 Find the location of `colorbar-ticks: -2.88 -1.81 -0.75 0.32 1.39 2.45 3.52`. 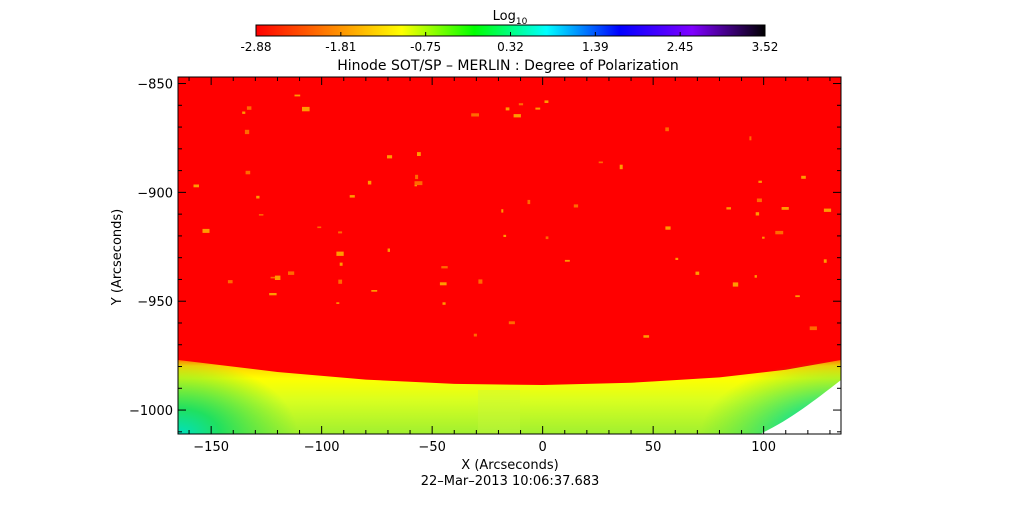

colorbar-ticks: -2.88 -1.81 -0.75 0.32 1.39 2.45 3.52 is located at coordinates (509, 43).